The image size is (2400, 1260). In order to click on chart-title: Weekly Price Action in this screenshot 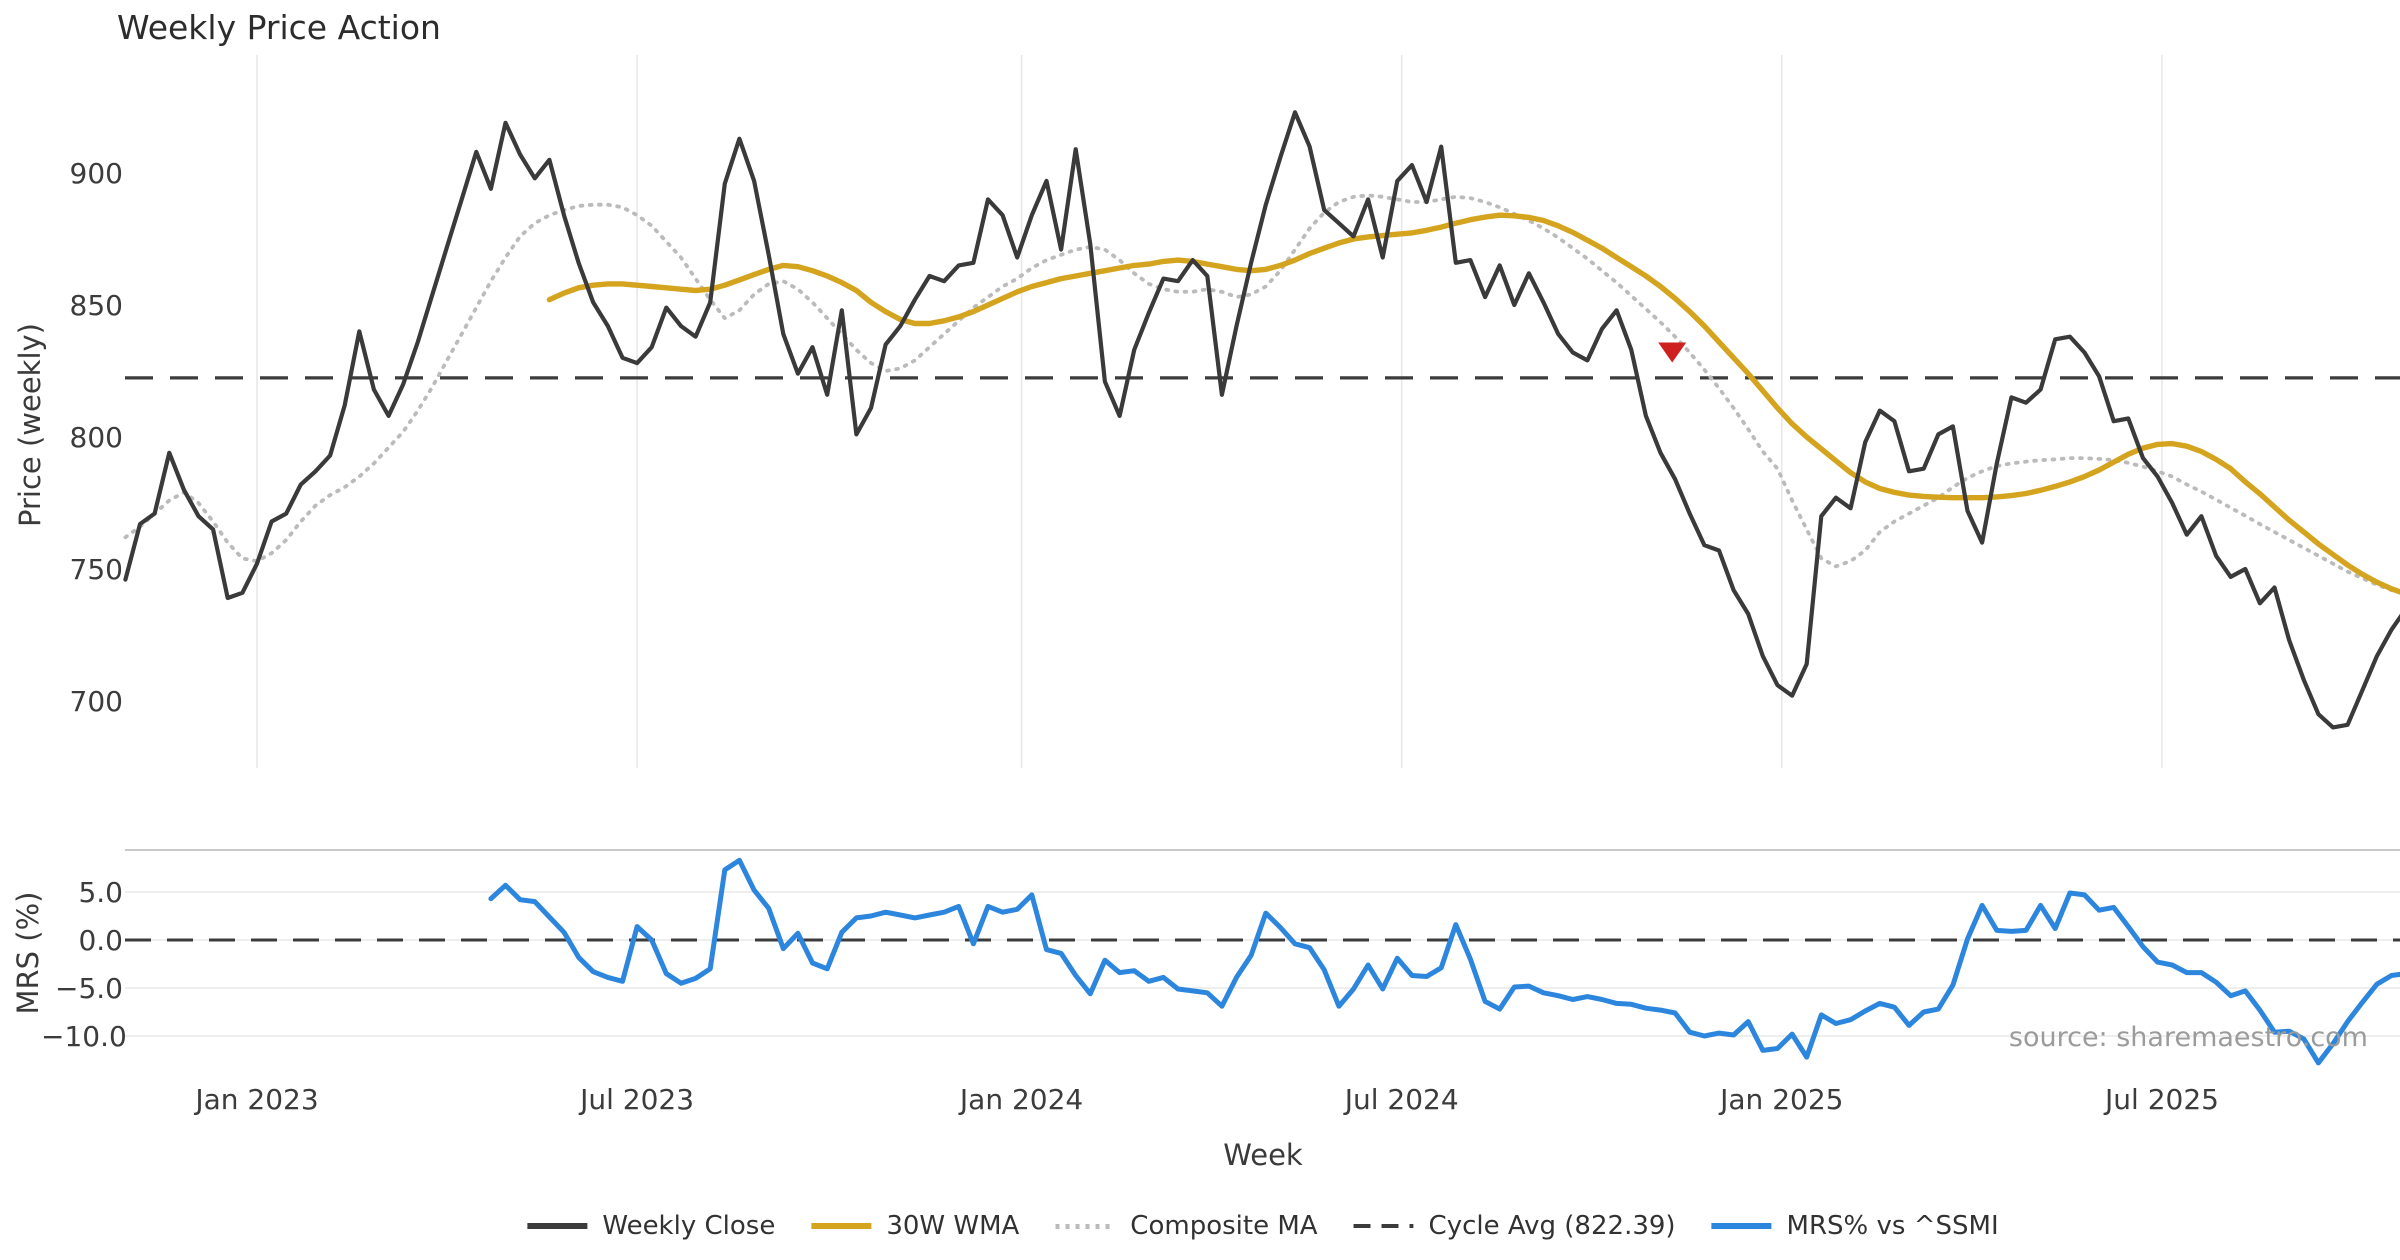, I will do `click(279, 27)`.